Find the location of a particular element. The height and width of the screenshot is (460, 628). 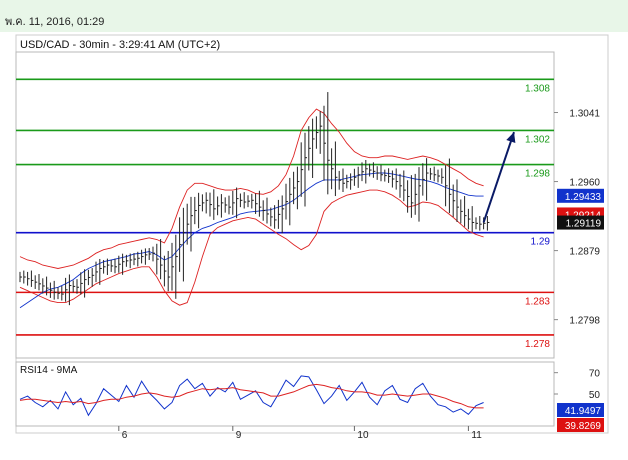

rsi-tick-label: 70 is located at coordinates (595, 374).